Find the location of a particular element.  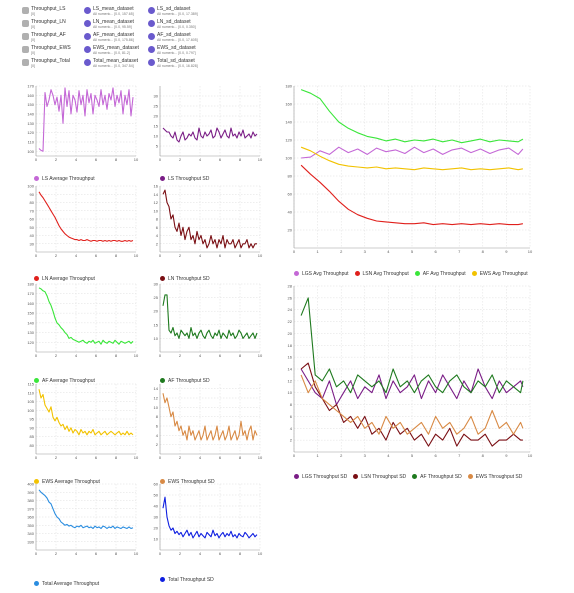

legend-item: LGS Throughput SD is located at coordinates (320, 476).